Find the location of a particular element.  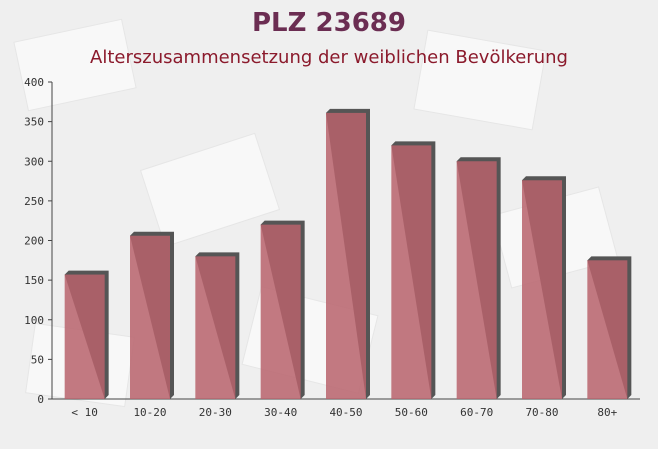

y-tick-label: 150 is located at coordinates (34, 280).